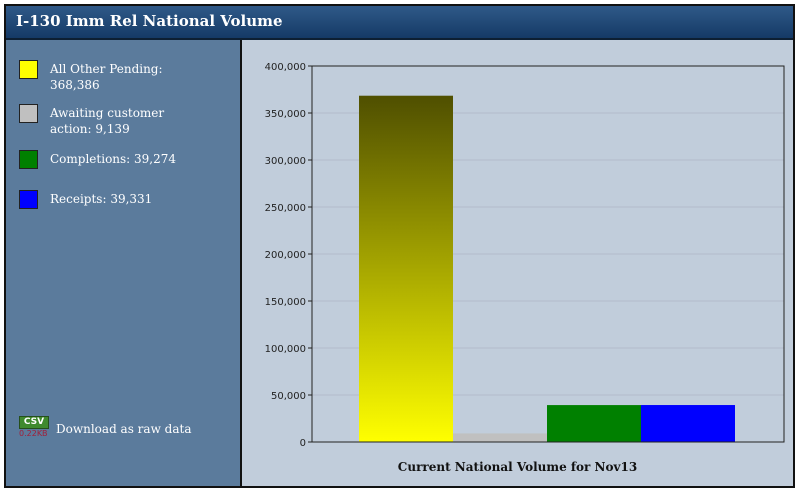  What do you see at coordinates (149, 21) in the screenshot?
I see `widget-title: I-130 Imm Rel National Volume` at bounding box center [149, 21].